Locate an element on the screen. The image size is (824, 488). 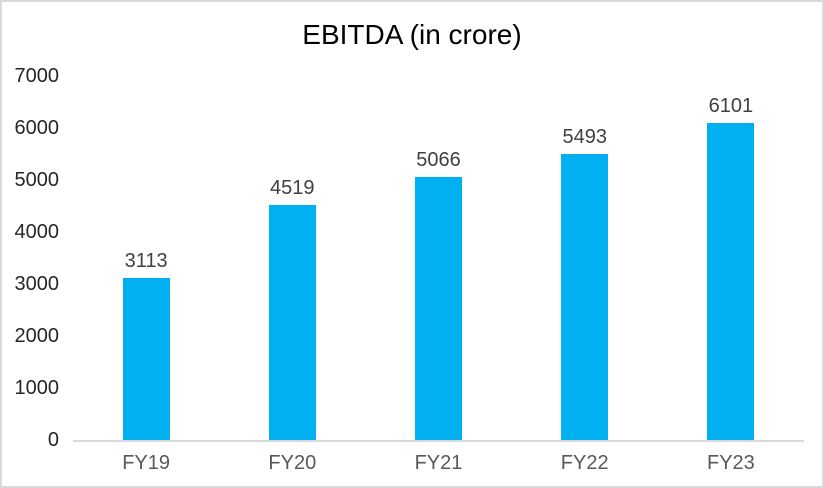
bar-slot-FY22: 5493 is located at coordinates (585, 258).